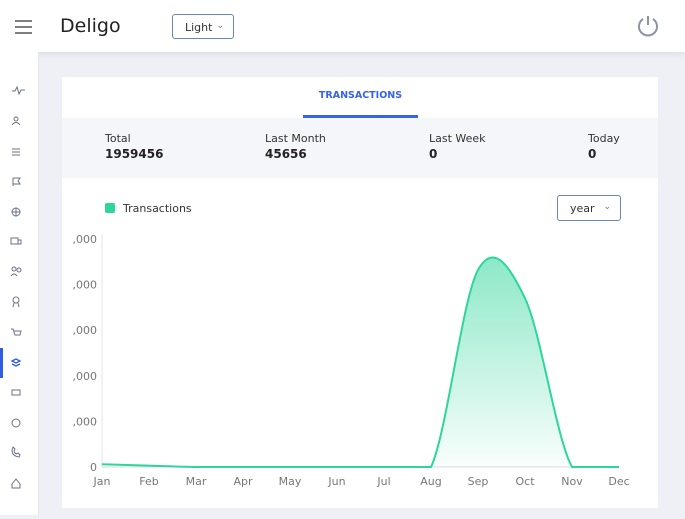 Image resolution: width=685 pixels, height=519 pixels. I want to click on stat-value: 45656, so click(286, 154).